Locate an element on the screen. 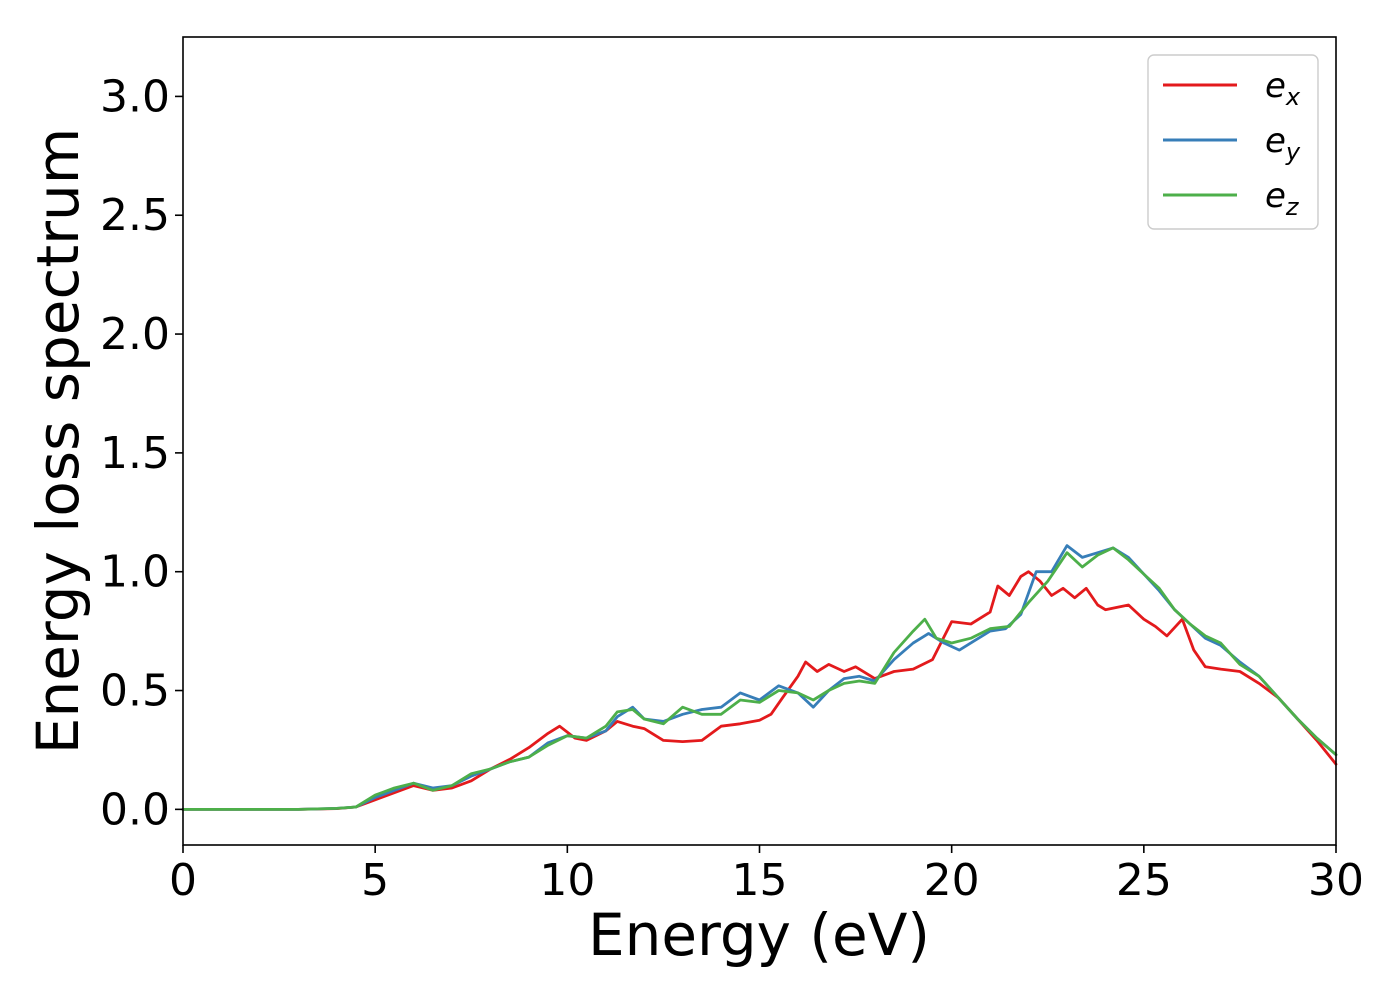 The height and width of the screenshot is (1005, 1400). x-tick-label: 25 is located at coordinates (1144, 880).